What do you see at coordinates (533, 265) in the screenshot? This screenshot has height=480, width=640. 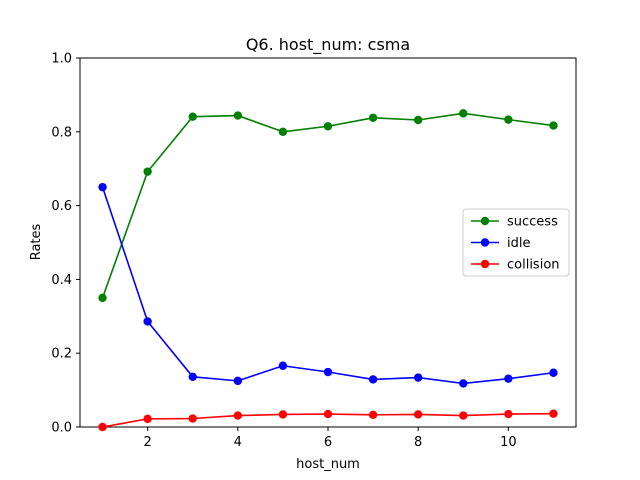 I see `legend-label-collision: collision` at bounding box center [533, 265].